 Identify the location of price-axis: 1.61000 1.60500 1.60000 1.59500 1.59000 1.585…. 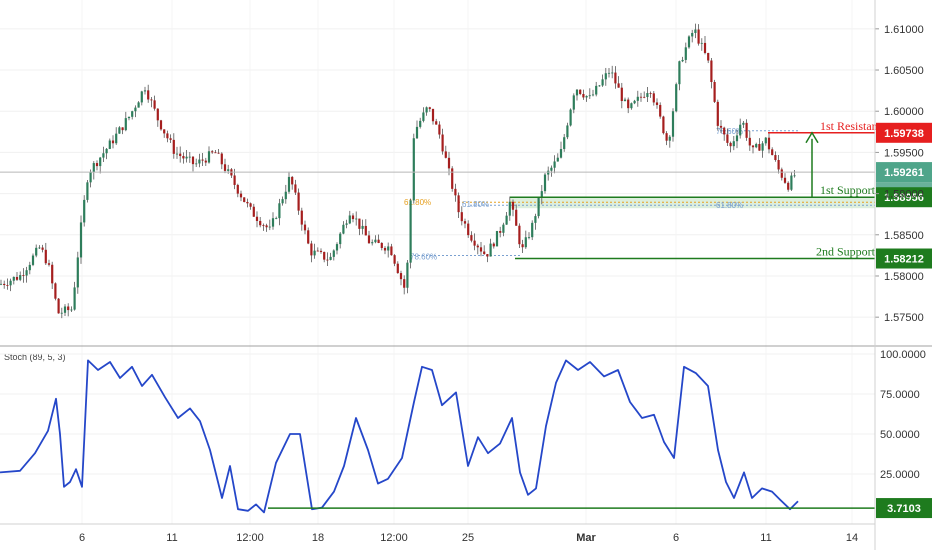
(899, 174).